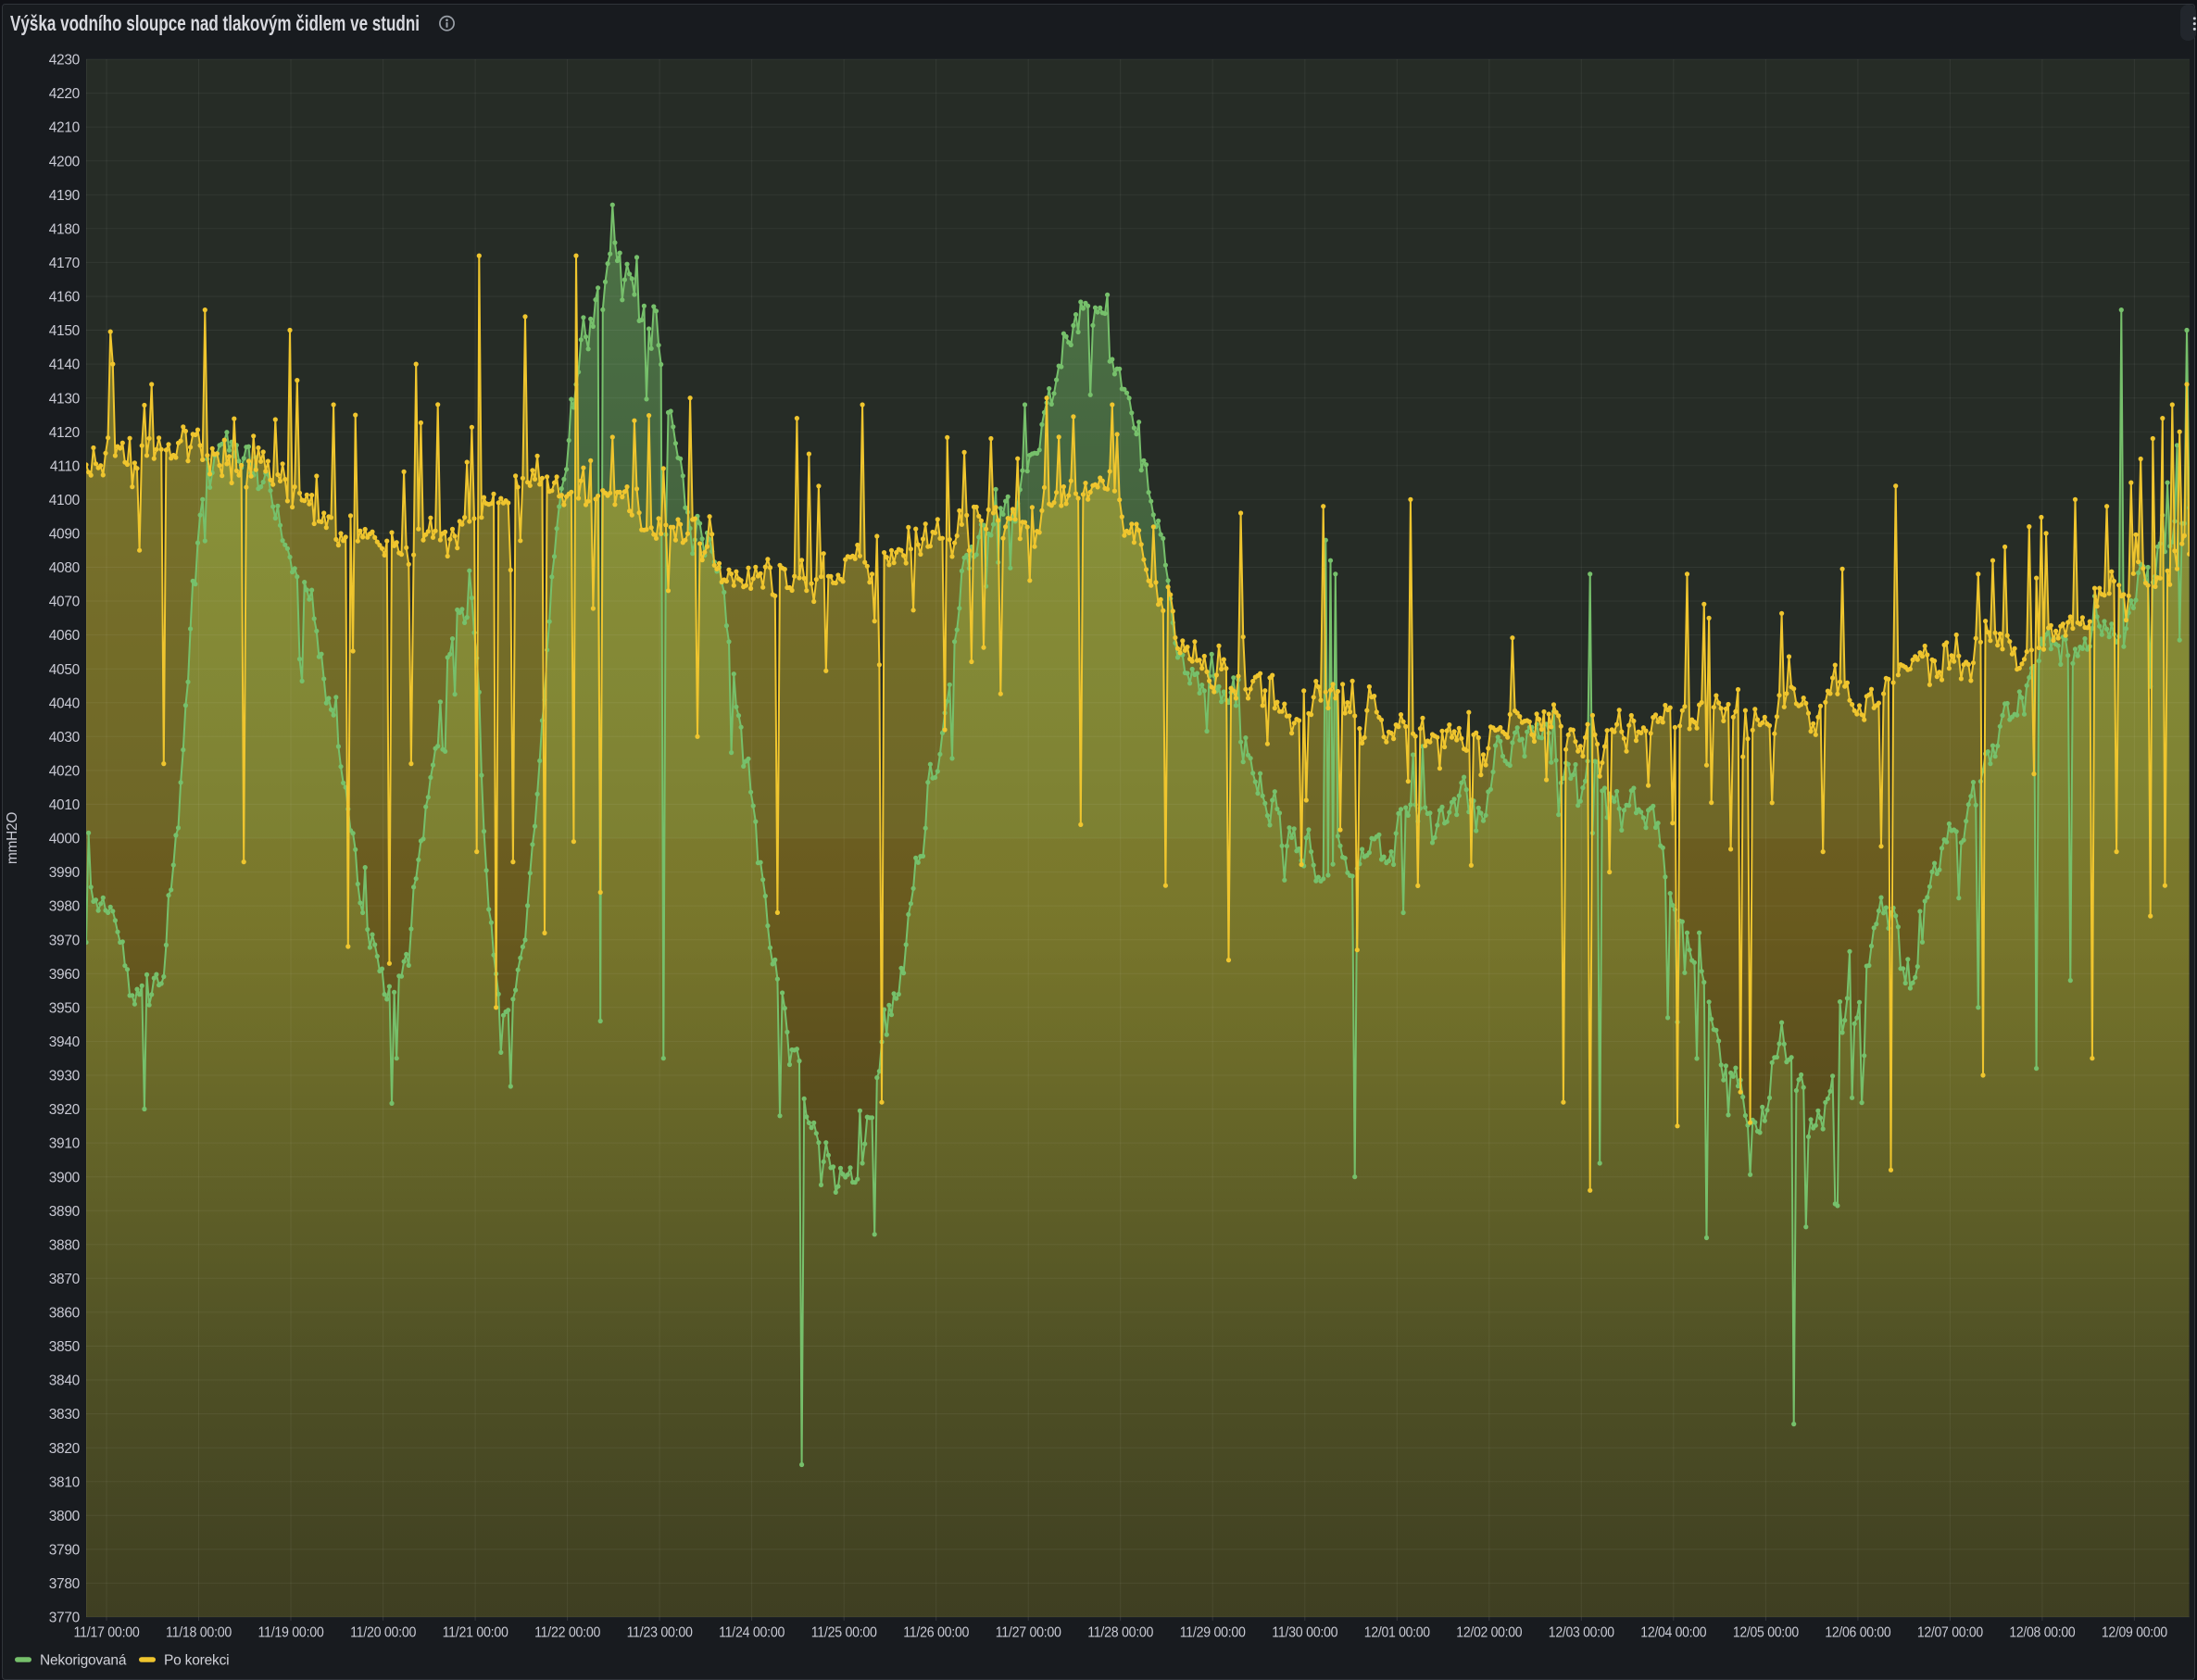 The height and width of the screenshot is (1680, 2197). What do you see at coordinates (2135, 1633) in the screenshot?
I see `svg-text: 12/09 00:00` at bounding box center [2135, 1633].